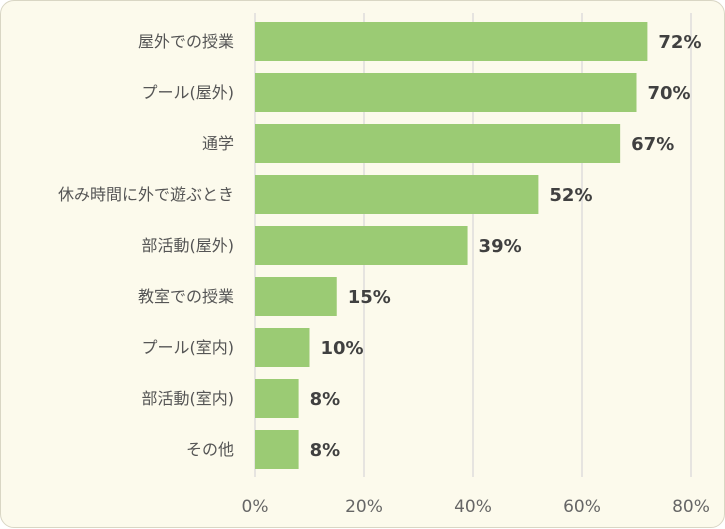  Describe the element at coordinates (188, 92) in the screenshot. I see `category-label: プール(屋外)` at that location.